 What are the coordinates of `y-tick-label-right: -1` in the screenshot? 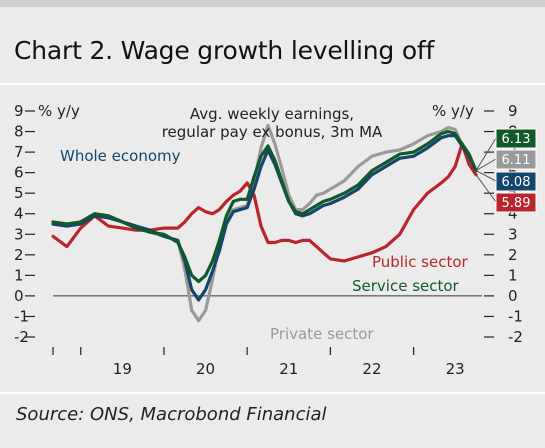 It's located at (515, 316).